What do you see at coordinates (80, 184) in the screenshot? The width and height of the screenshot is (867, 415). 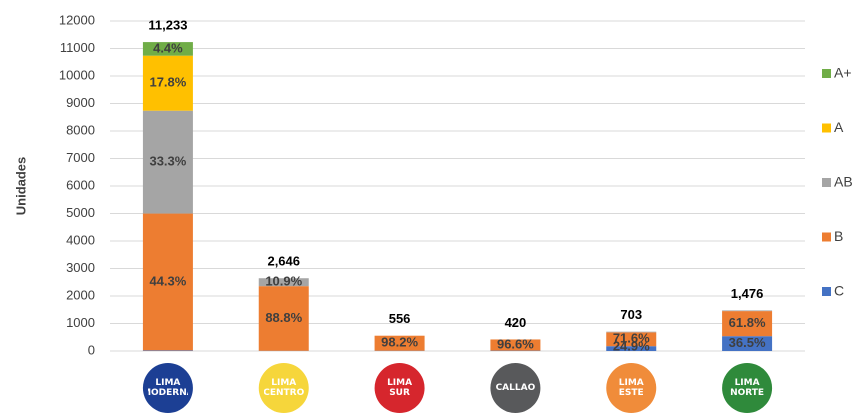 I see `y-tick-label: 6000` at bounding box center [80, 184].